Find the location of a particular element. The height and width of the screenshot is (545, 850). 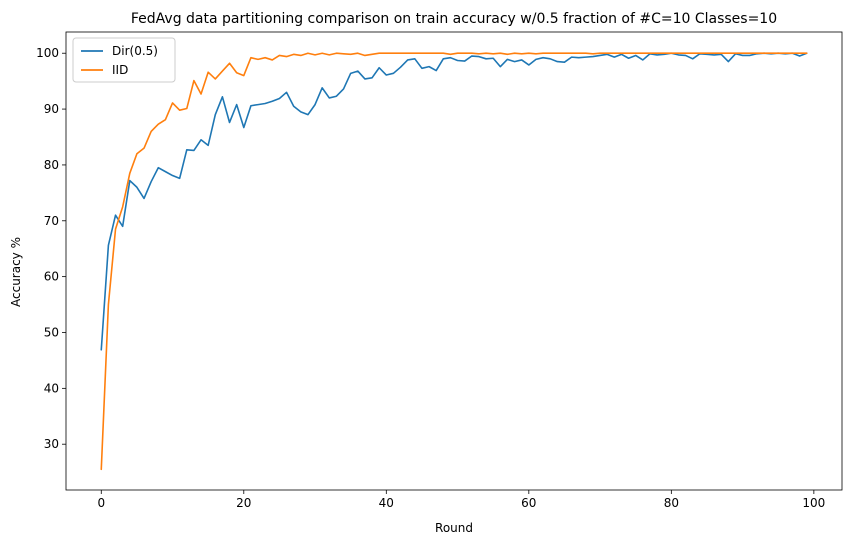

y-tick-label: 50 is located at coordinates (51, 332).